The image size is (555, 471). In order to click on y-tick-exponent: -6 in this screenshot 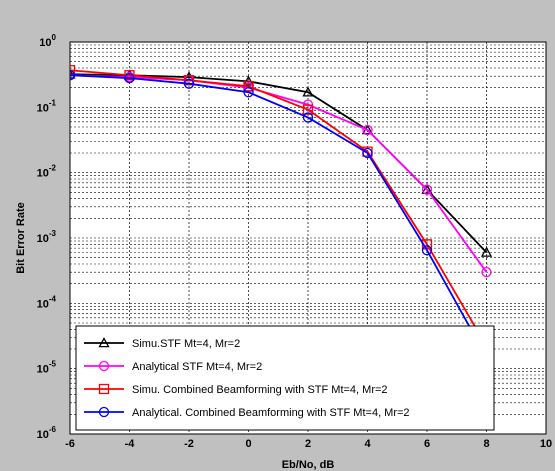, I will do `click(53, 429)`.